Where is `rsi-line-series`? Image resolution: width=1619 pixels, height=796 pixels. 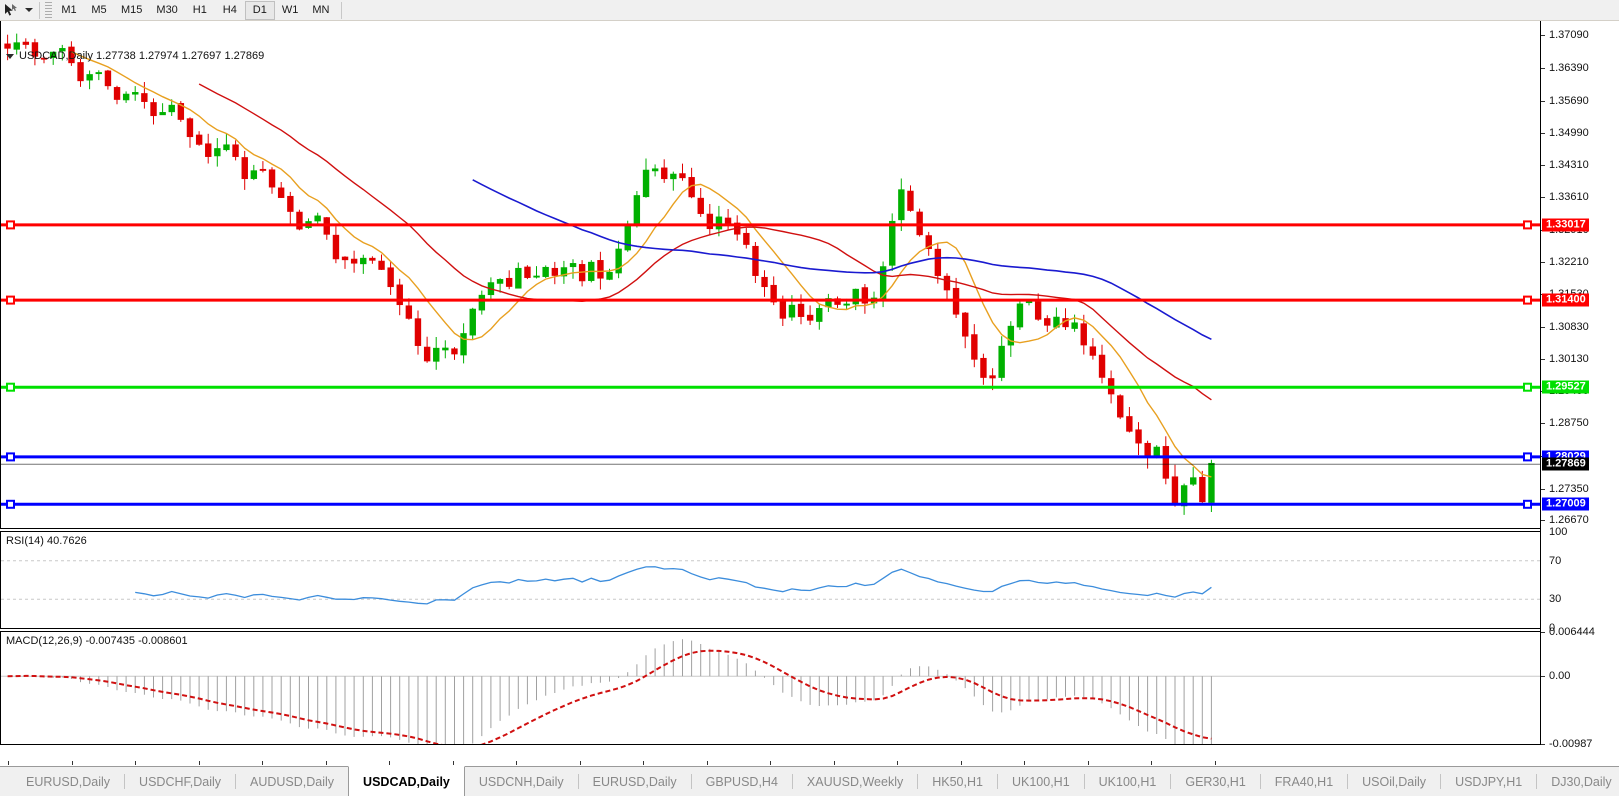
rsi-line-series is located at coordinates (770, 582).